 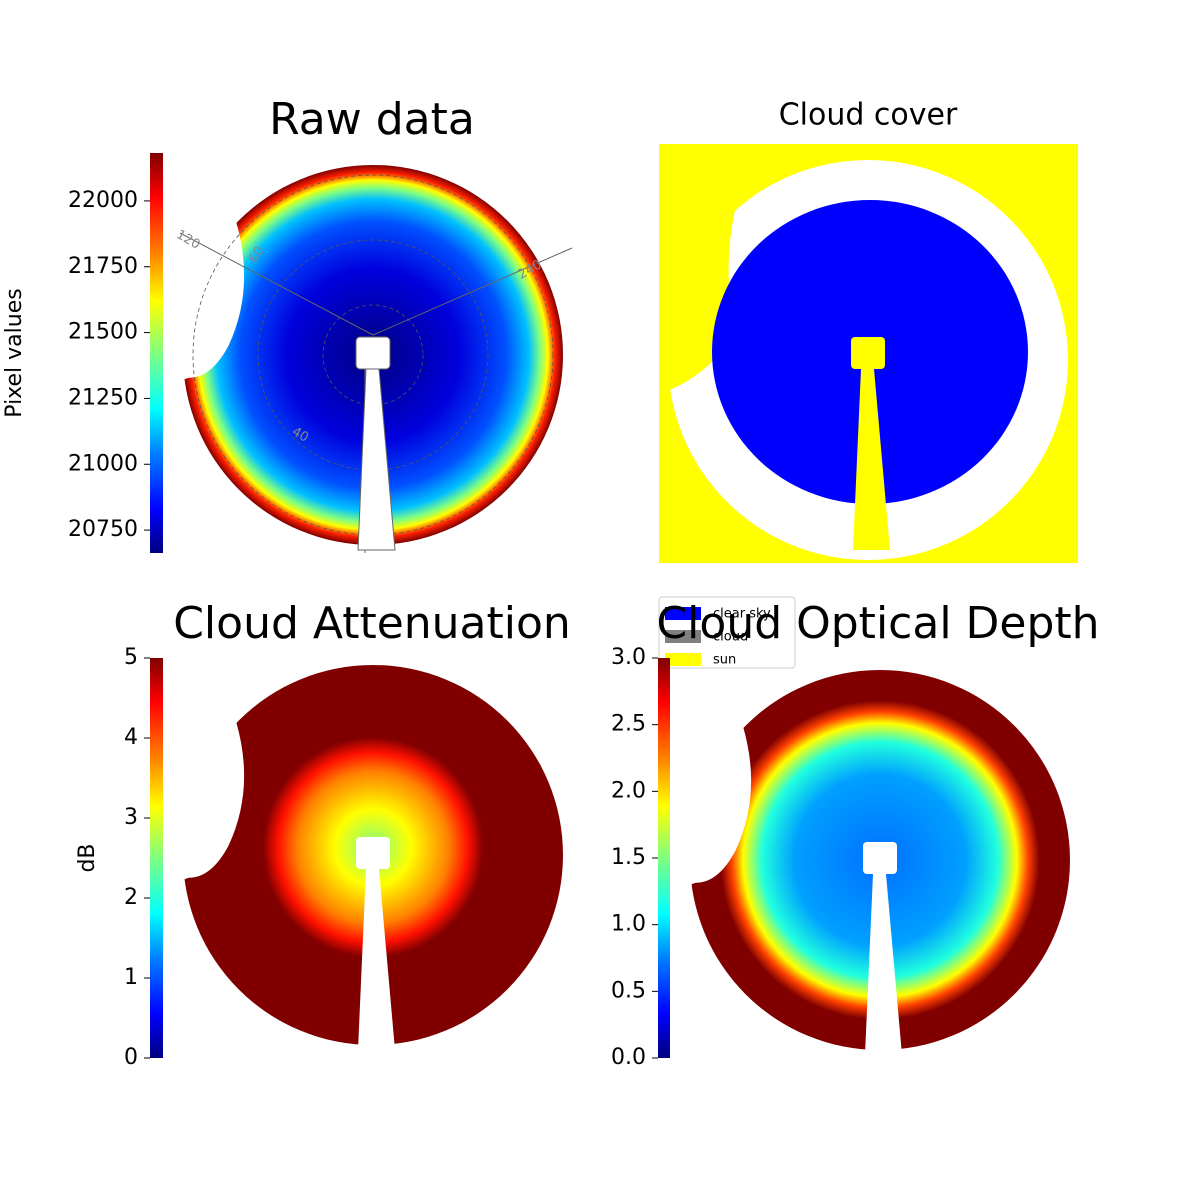 I want to click on colorbar-tick-label: 0, so click(x=131, y=1057).